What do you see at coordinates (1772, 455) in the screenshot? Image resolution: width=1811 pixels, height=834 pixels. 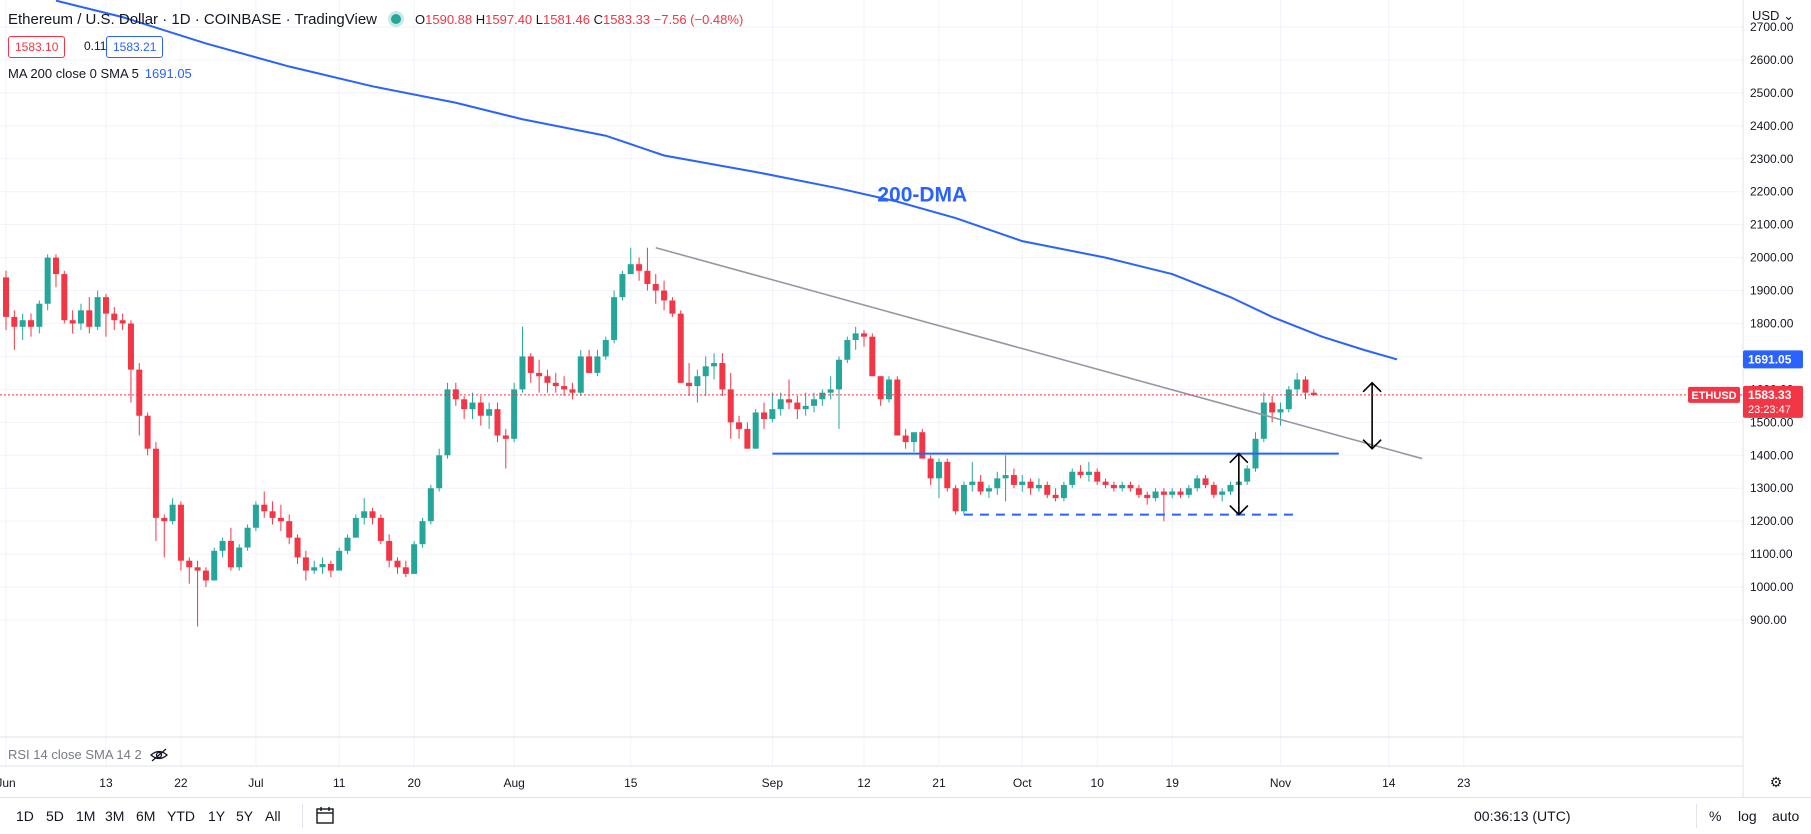 I see `price-tick-label: 1400.00` at bounding box center [1772, 455].